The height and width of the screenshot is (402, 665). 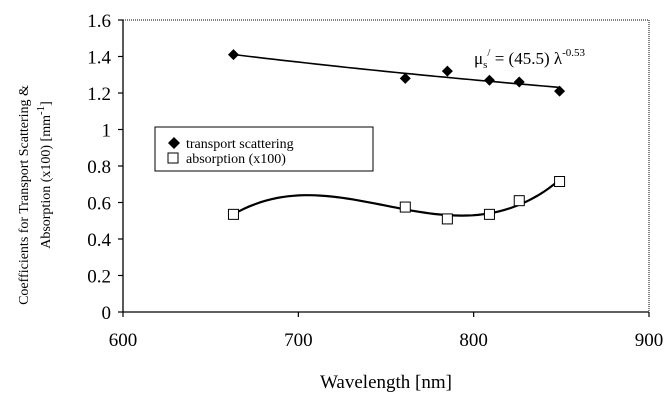 I want to click on x-ticks: 600 700 800 900, so click(x=386, y=331).